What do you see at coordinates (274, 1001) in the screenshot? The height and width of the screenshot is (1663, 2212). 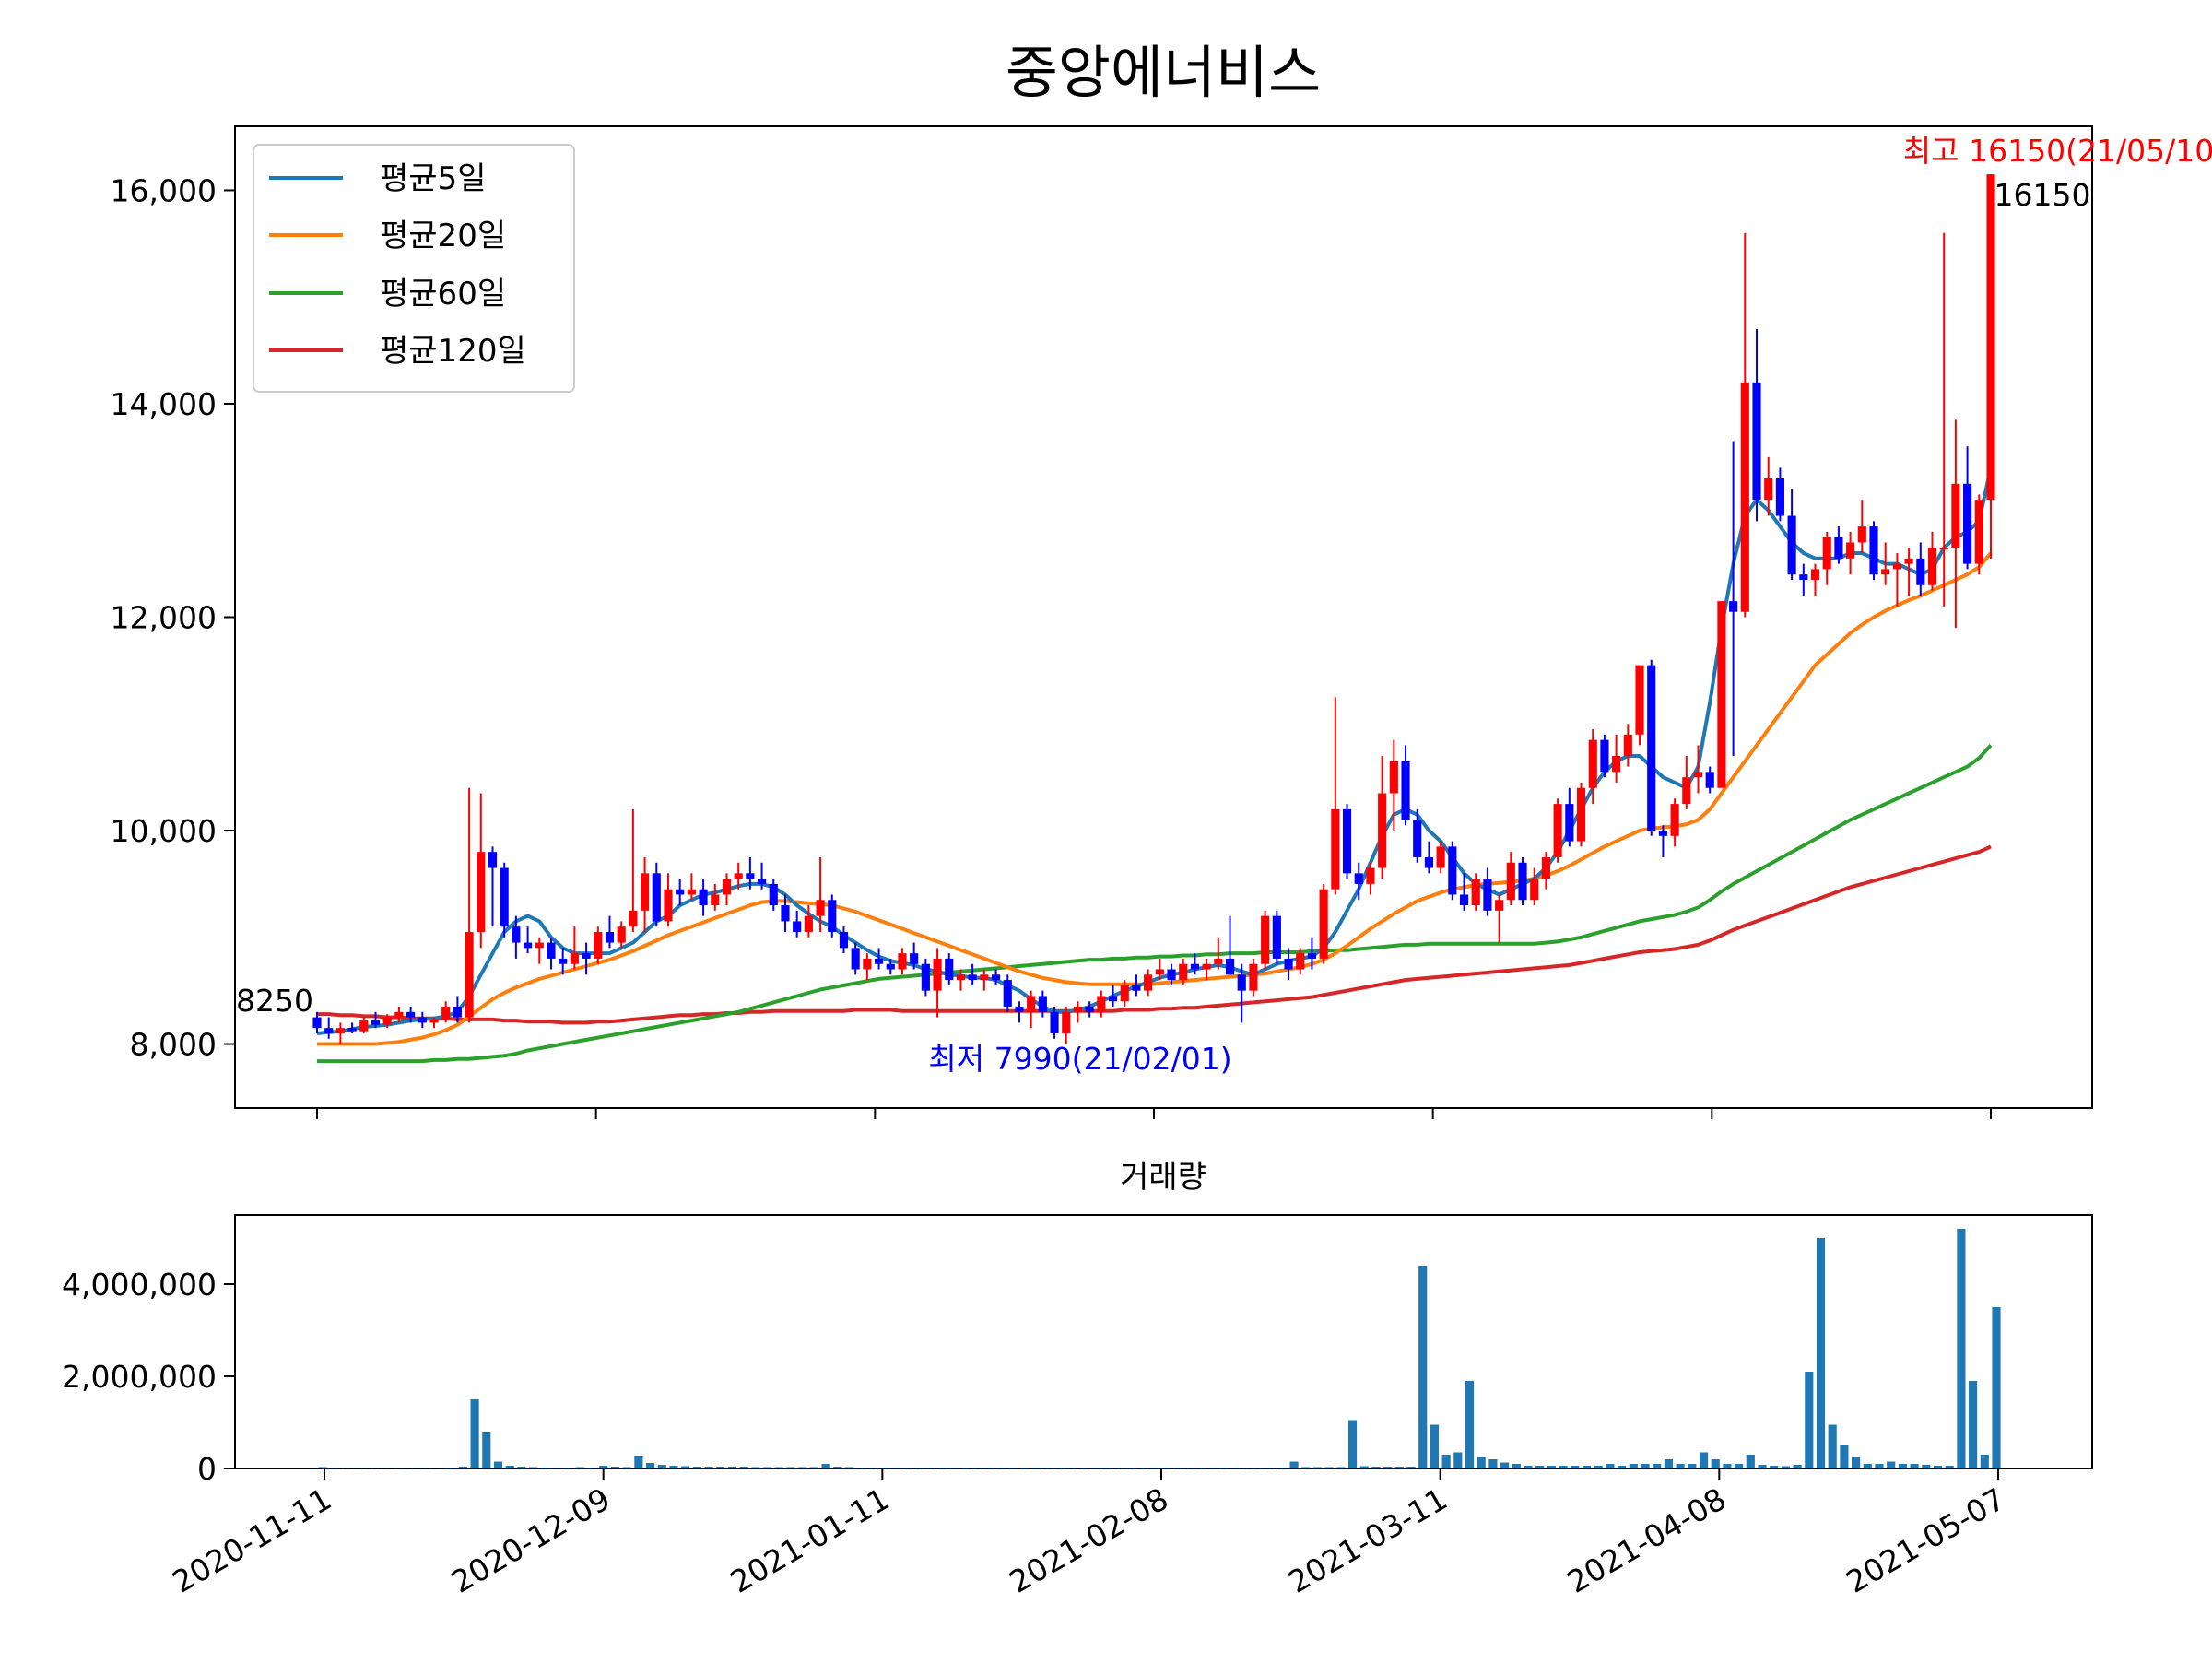 I see `first-price-annotation: 8250` at bounding box center [274, 1001].